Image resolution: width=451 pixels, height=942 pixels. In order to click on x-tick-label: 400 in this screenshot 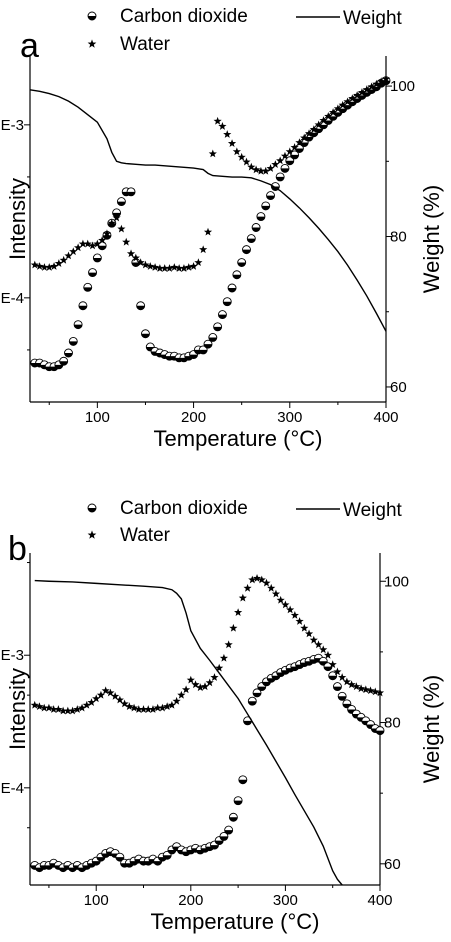, I will do `click(379, 900)`.